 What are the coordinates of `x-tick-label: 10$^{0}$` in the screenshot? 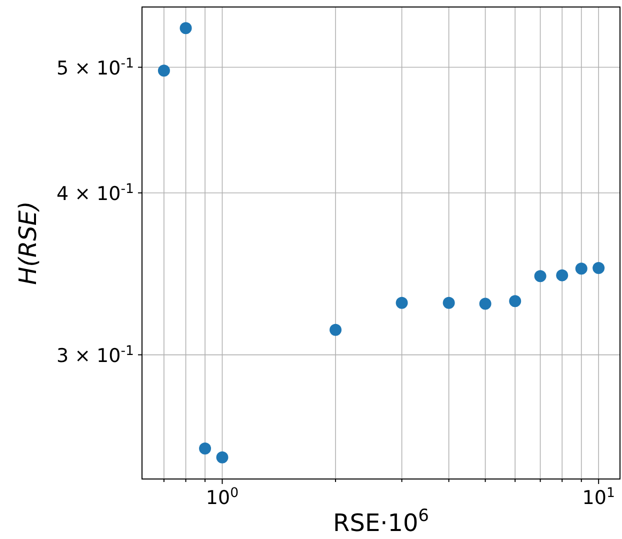 It's located at (222, 497).